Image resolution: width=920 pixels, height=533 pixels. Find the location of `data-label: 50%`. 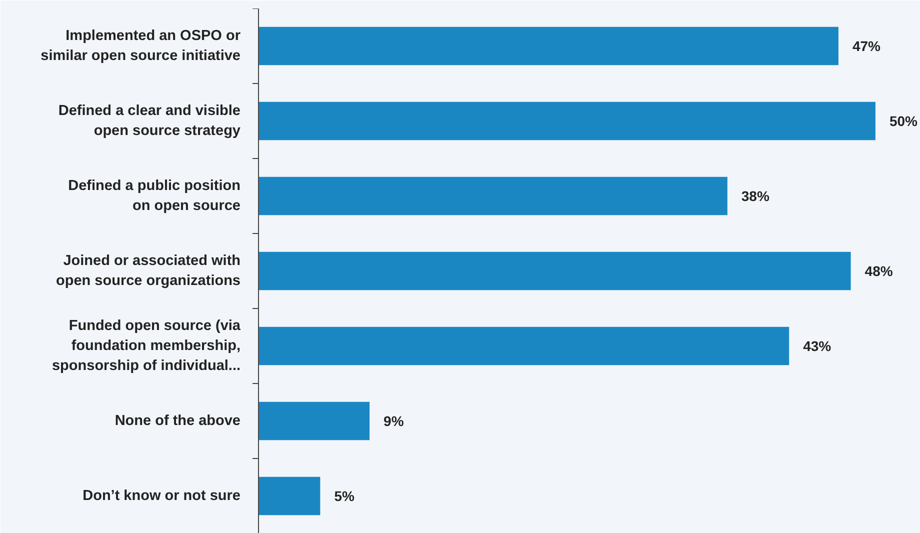

data-label: 50% is located at coordinates (903, 121).